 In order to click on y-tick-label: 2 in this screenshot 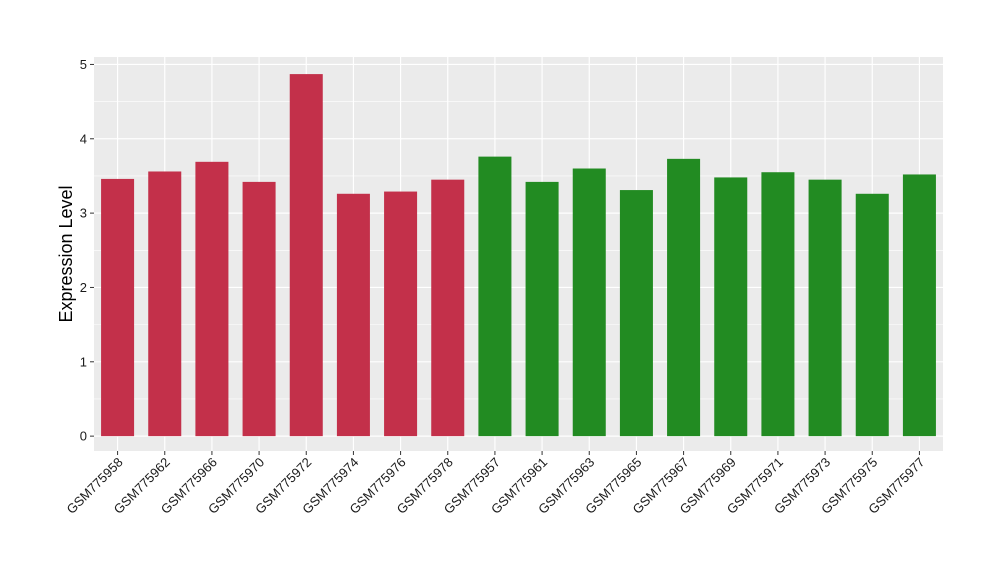, I will do `click(83, 287)`.